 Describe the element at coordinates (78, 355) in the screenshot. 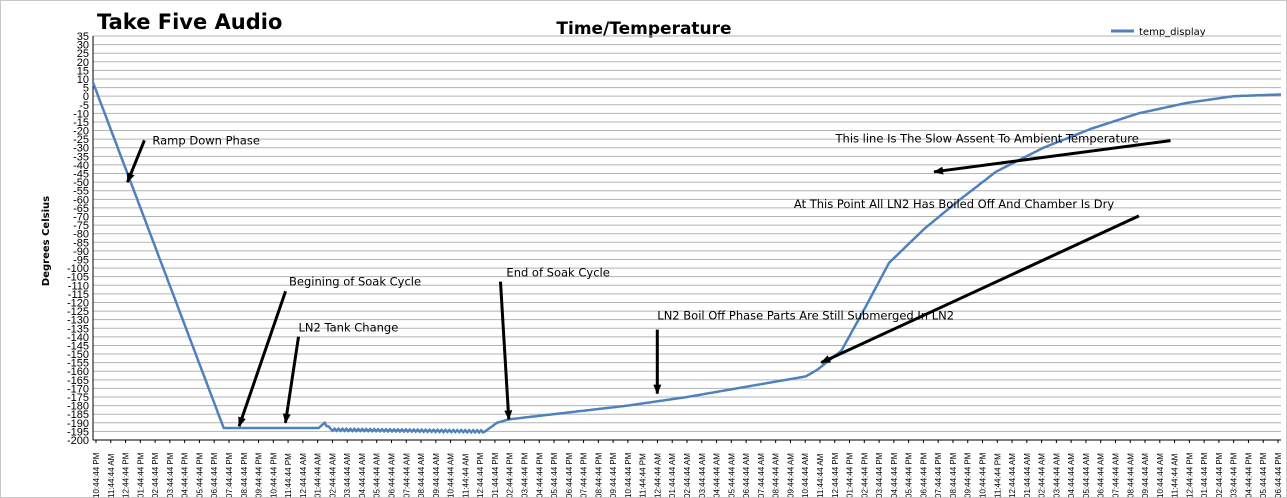

I see `y-tick-label: -150` at that location.